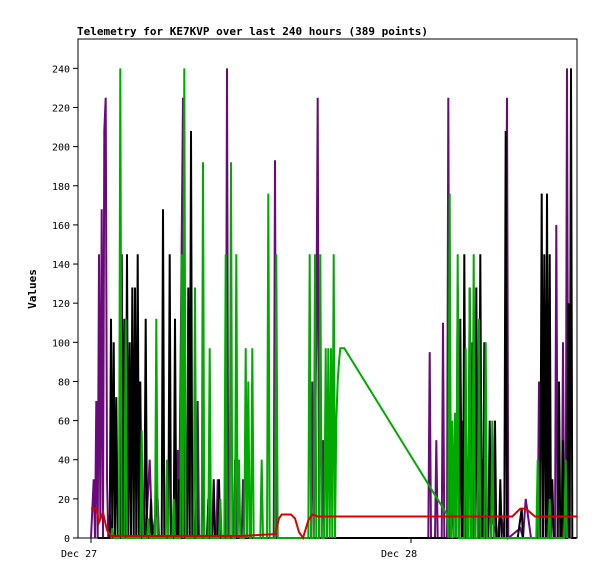  What do you see at coordinates (239, 549) in the screenshot?
I see `x-axis: Dec 27 Dec 28` at bounding box center [239, 549].